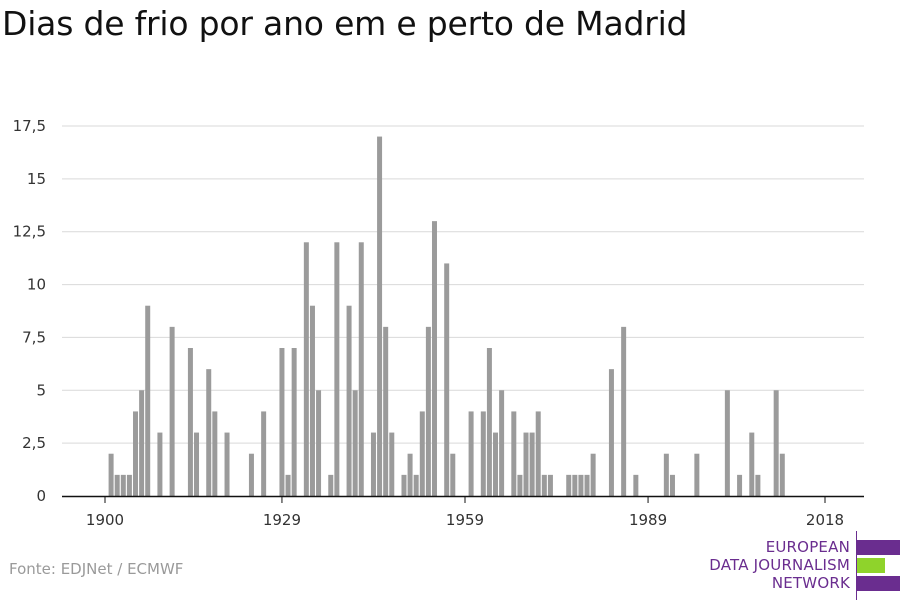 The width and height of the screenshot is (900, 600). Describe the element at coordinates (380, 316) in the screenshot. I see `bar-1945` at that location.